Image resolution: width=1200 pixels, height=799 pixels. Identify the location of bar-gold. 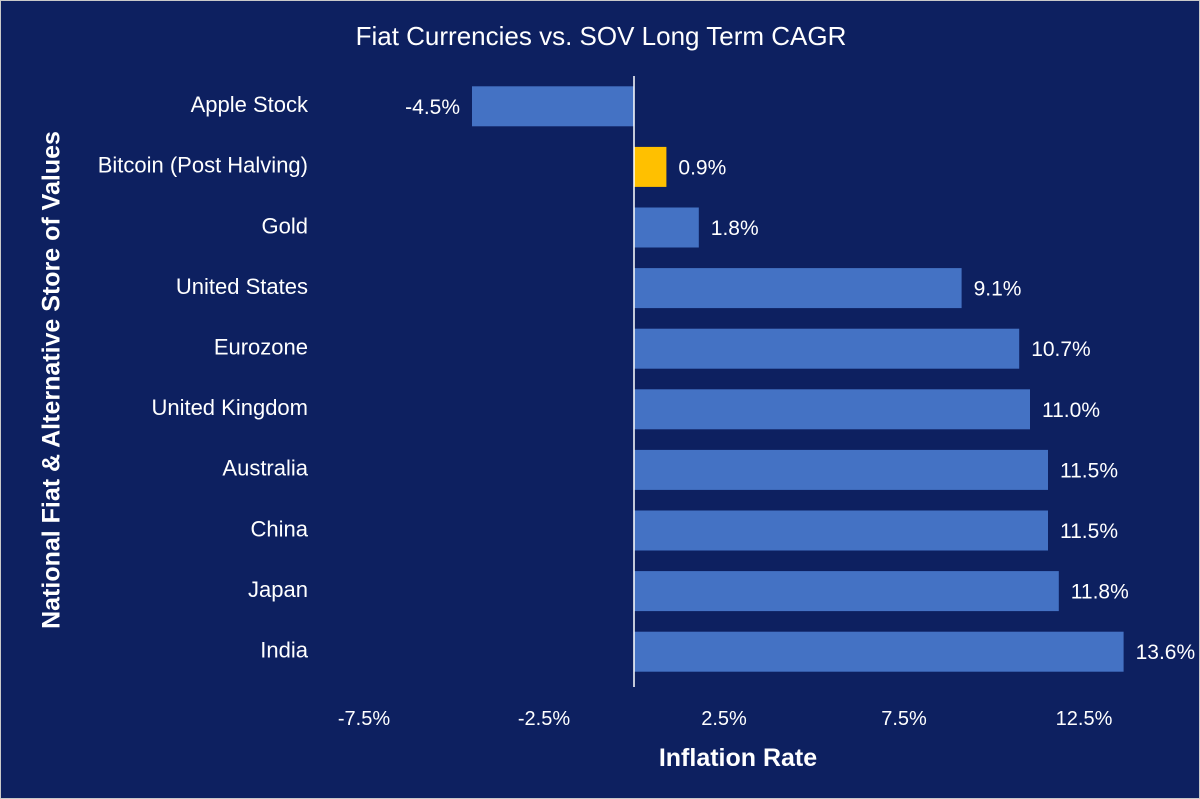
(666, 227).